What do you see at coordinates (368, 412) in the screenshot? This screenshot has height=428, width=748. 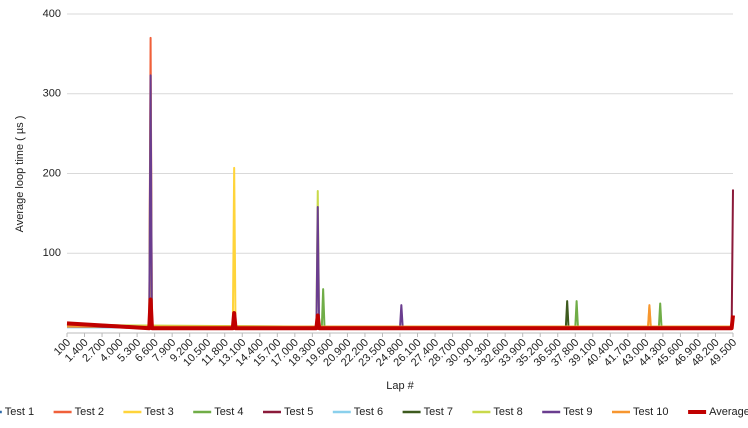 I see `legend-label: Test 6` at bounding box center [368, 412].